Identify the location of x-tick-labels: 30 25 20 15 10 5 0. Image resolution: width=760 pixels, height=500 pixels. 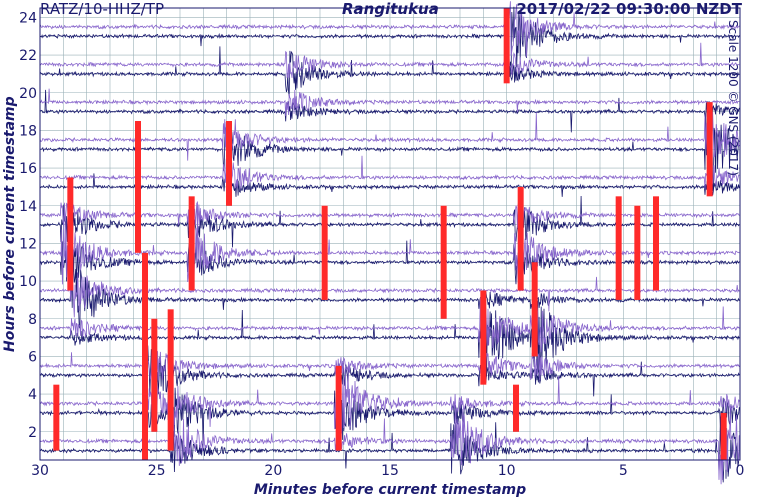
(387, 471).